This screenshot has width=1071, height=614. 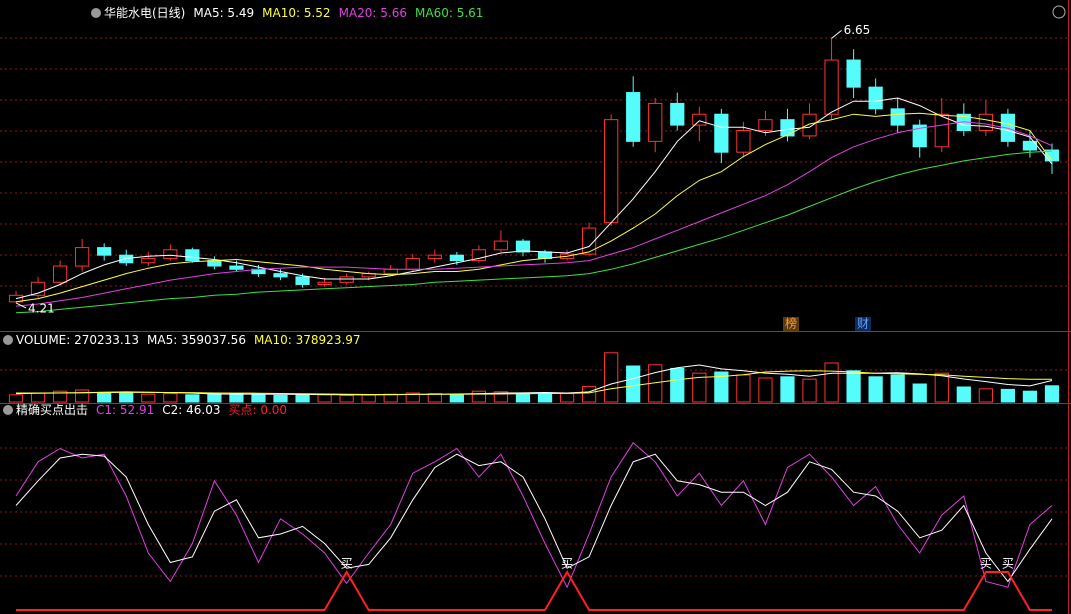 I want to click on panel-header: 精确买点出击 C1: 52.91 C2: 46.03 买点: 0.00, so click(x=151, y=410).